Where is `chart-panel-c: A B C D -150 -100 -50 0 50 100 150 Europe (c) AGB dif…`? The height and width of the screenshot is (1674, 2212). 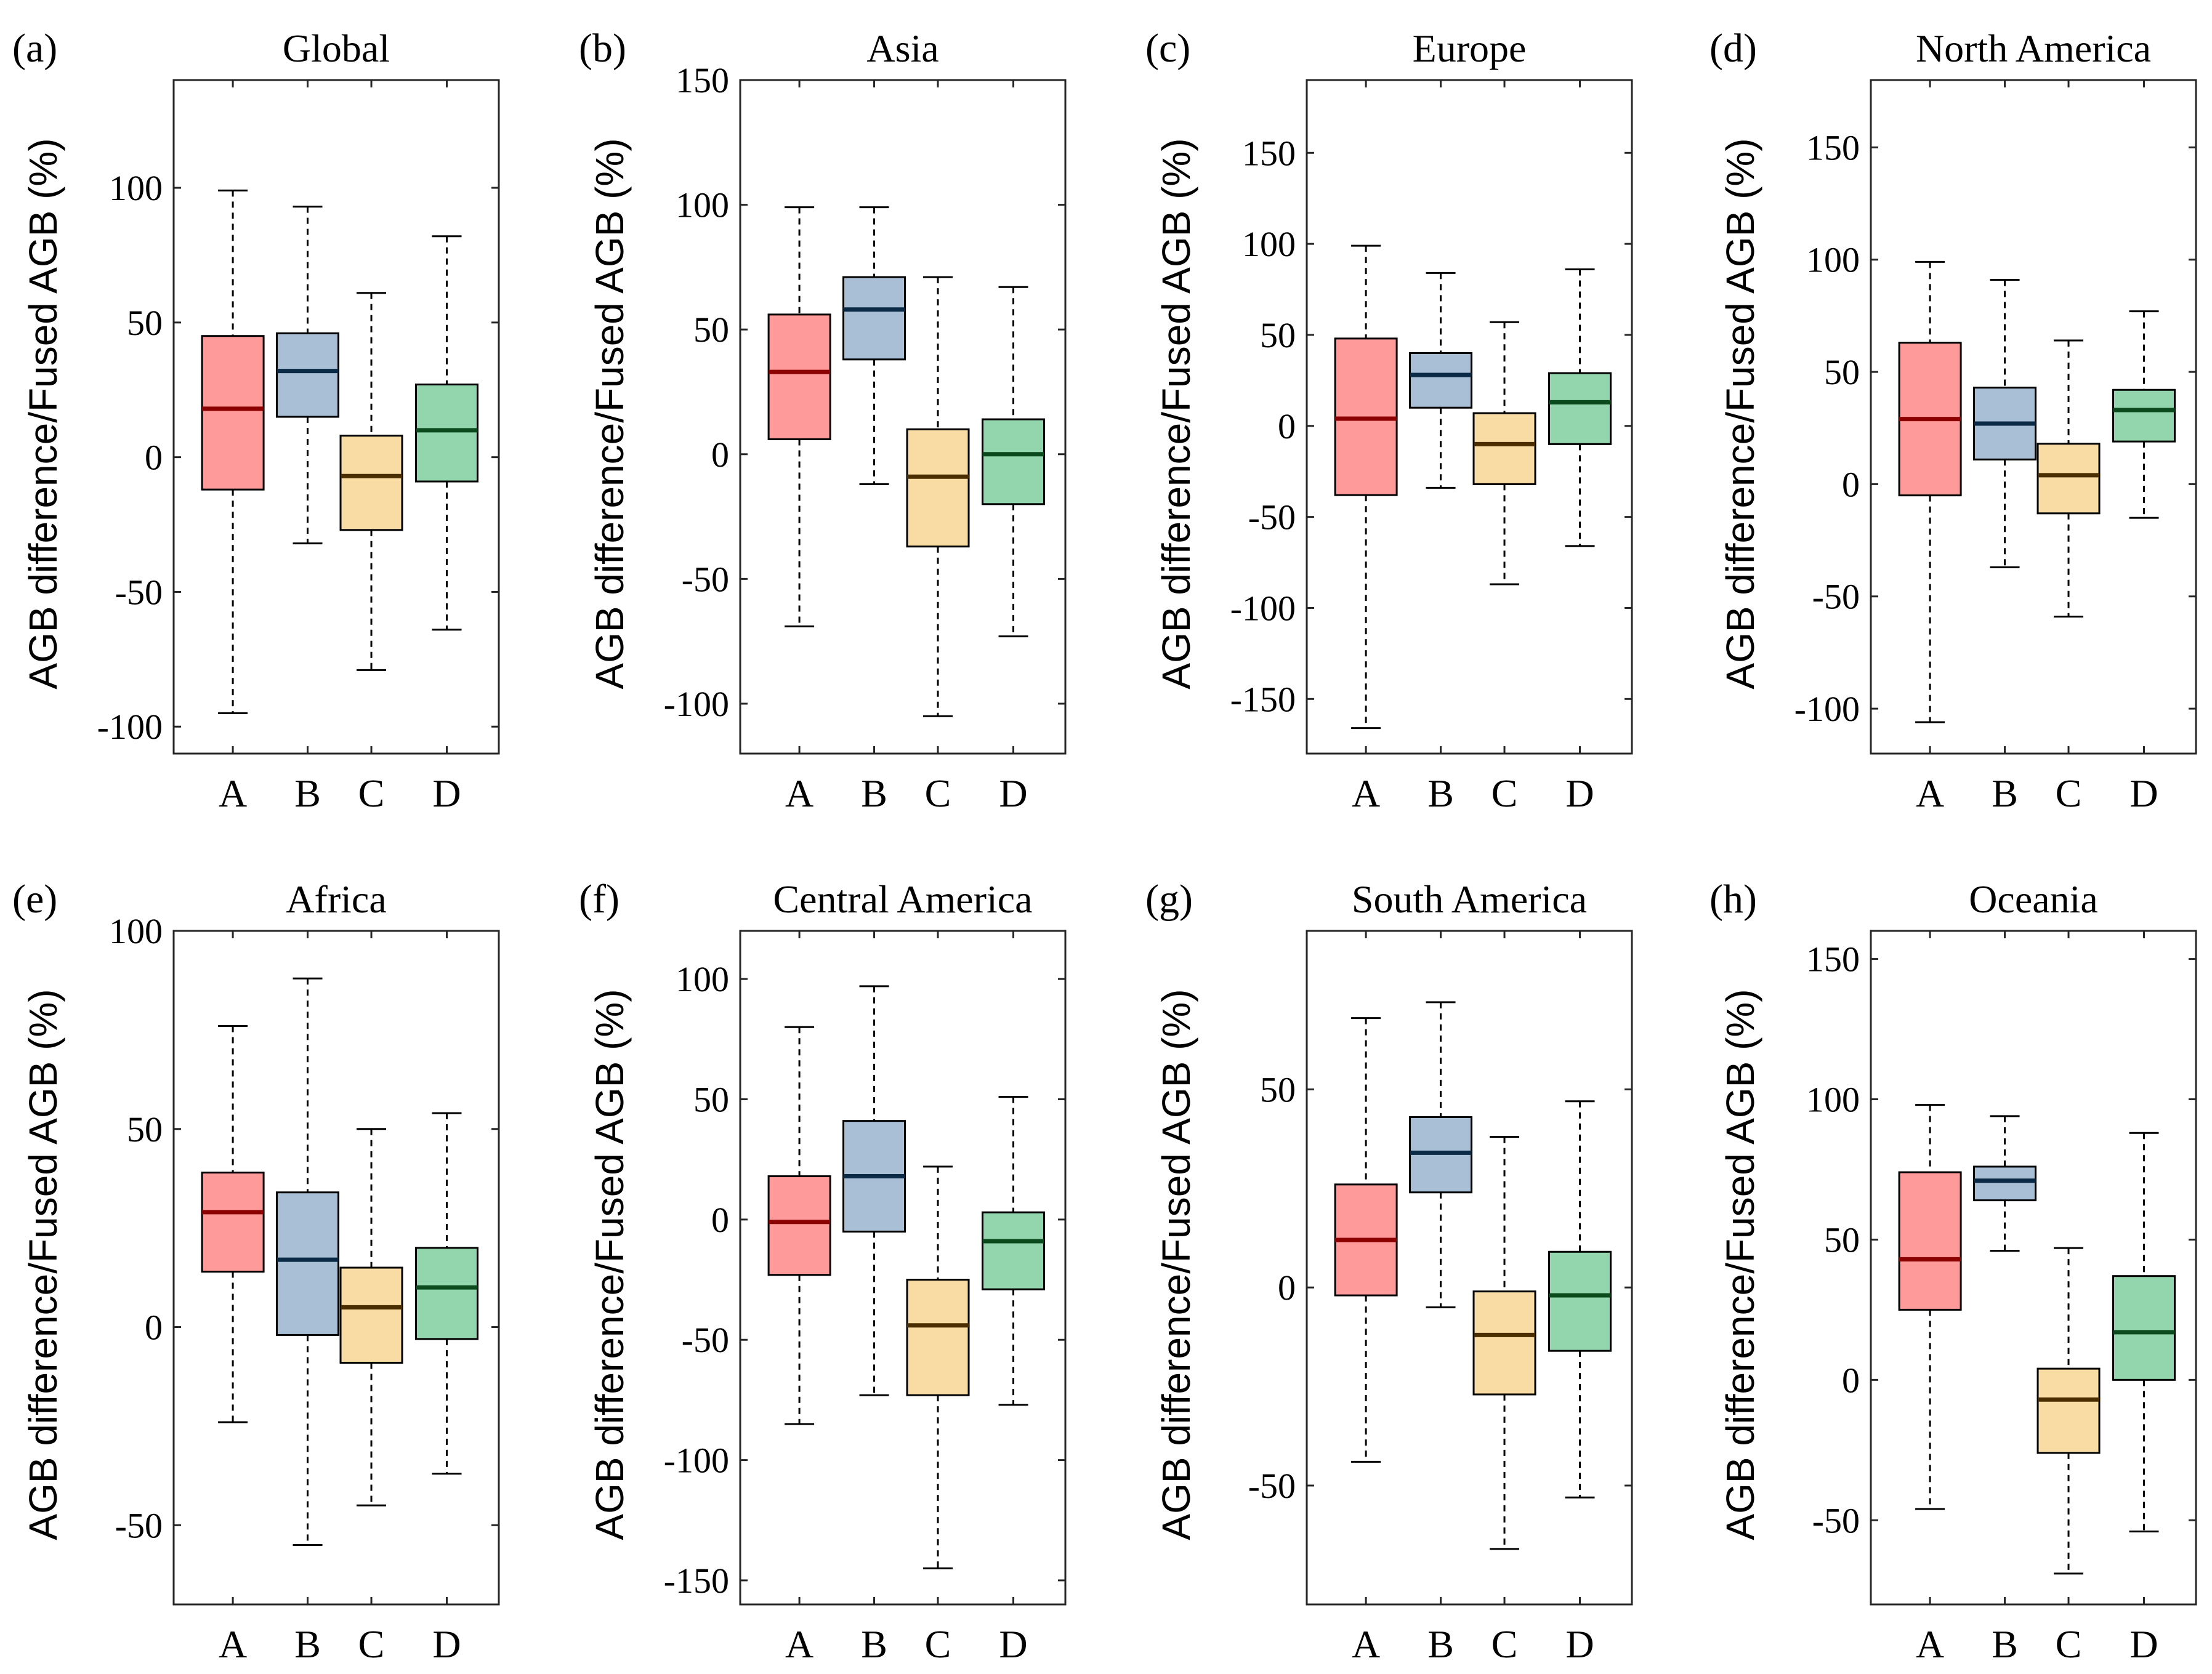
chart-panel-c: A B C D -150 -100 -50 0 50 100 150 Europe (c) AGB dif… is located at coordinates (1389, 420).